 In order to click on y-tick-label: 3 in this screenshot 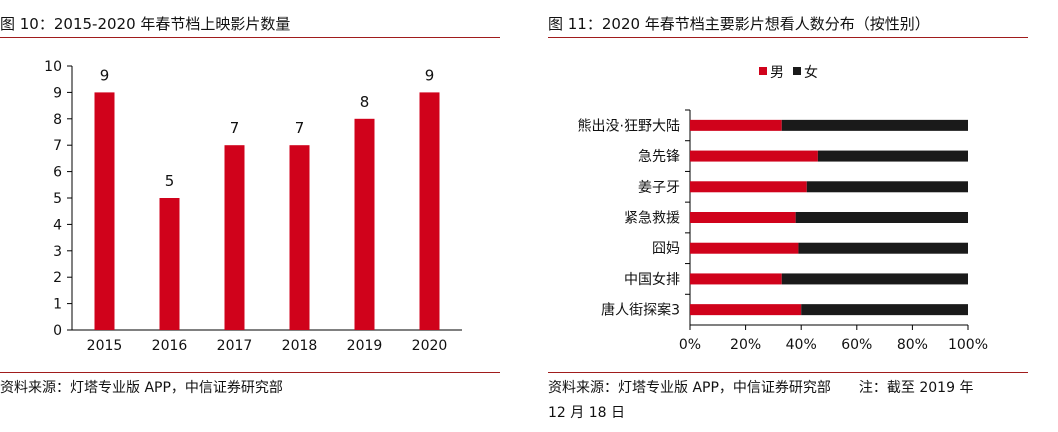, I will do `click(57, 252)`.